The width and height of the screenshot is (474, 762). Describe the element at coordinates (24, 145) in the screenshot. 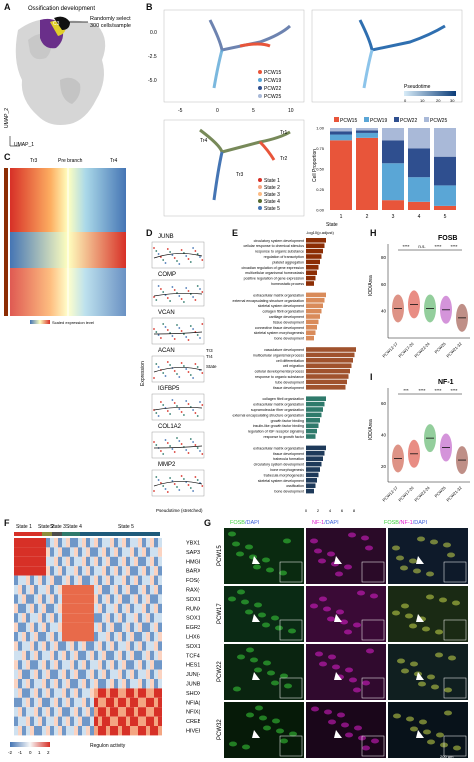

I see `axis-umap1: UMAP_1` at that location.